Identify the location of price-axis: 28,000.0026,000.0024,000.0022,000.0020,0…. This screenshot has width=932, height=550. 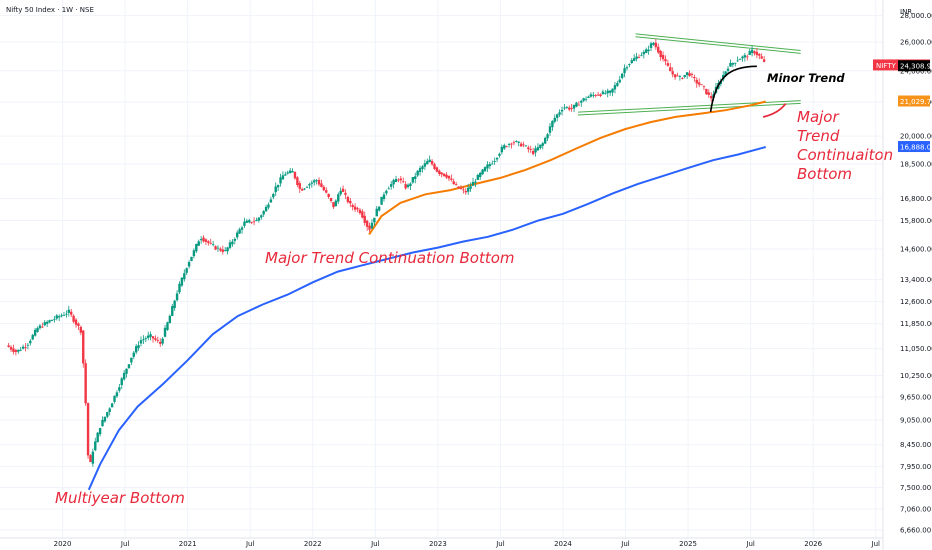
(916, 271).